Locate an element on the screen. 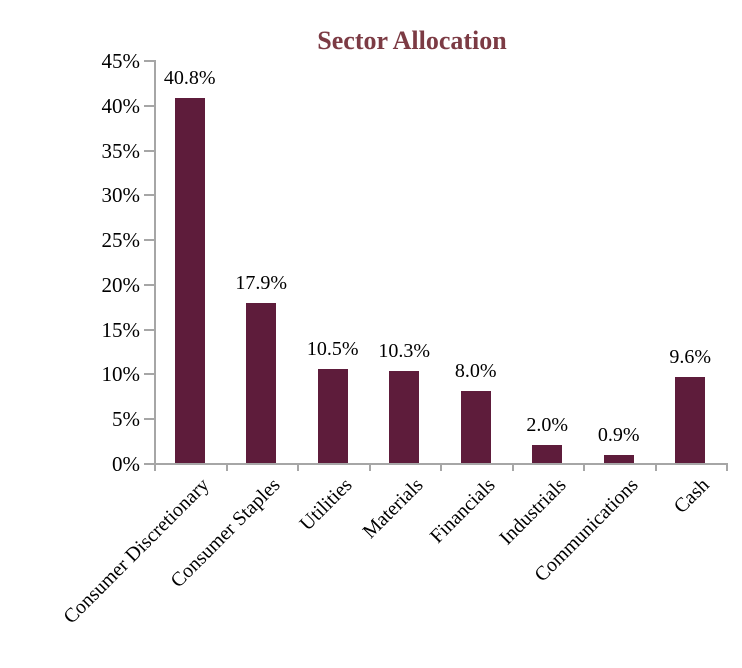  y-tick-label: 25% is located at coordinates (121, 240).